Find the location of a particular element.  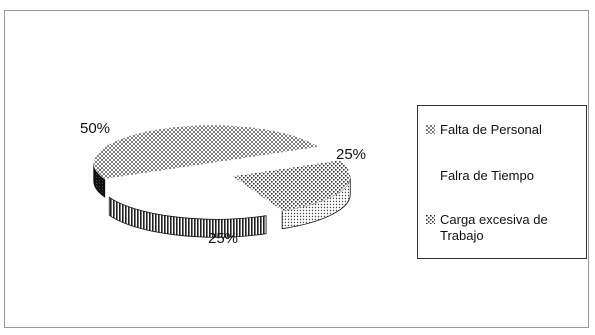

pie-slice-falta-de-personal is located at coordinates (291, 194).